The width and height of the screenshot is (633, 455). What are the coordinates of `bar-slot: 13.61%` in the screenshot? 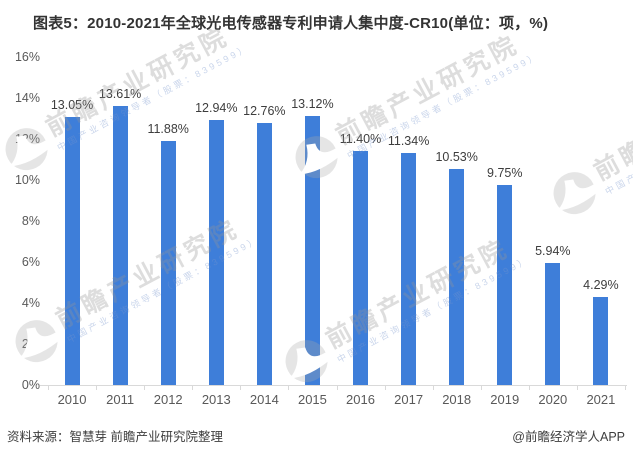 It's located at (120, 221).